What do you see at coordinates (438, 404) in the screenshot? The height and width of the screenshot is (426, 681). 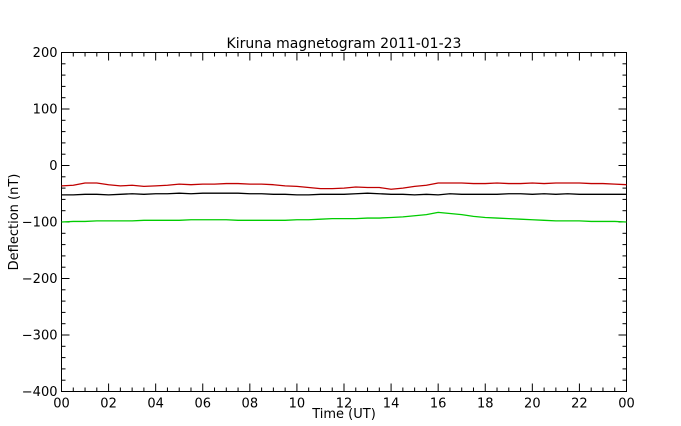 I see `x-tick-label: 16` at bounding box center [438, 404].